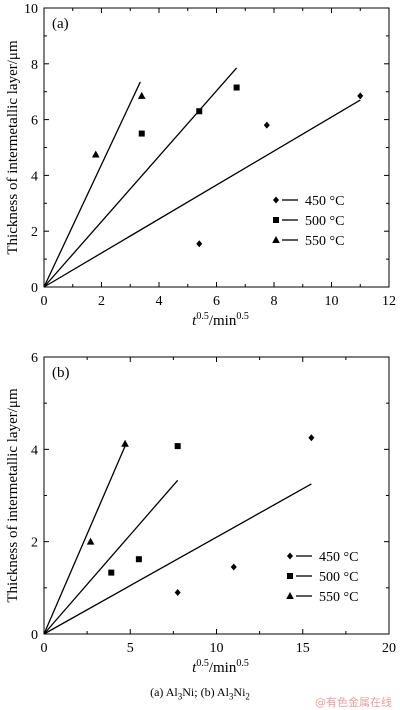 This screenshot has height=710, width=400. What do you see at coordinates (164, 692) in the screenshot?
I see `caption-a: (a) Al` at bounding box center [164, 692].